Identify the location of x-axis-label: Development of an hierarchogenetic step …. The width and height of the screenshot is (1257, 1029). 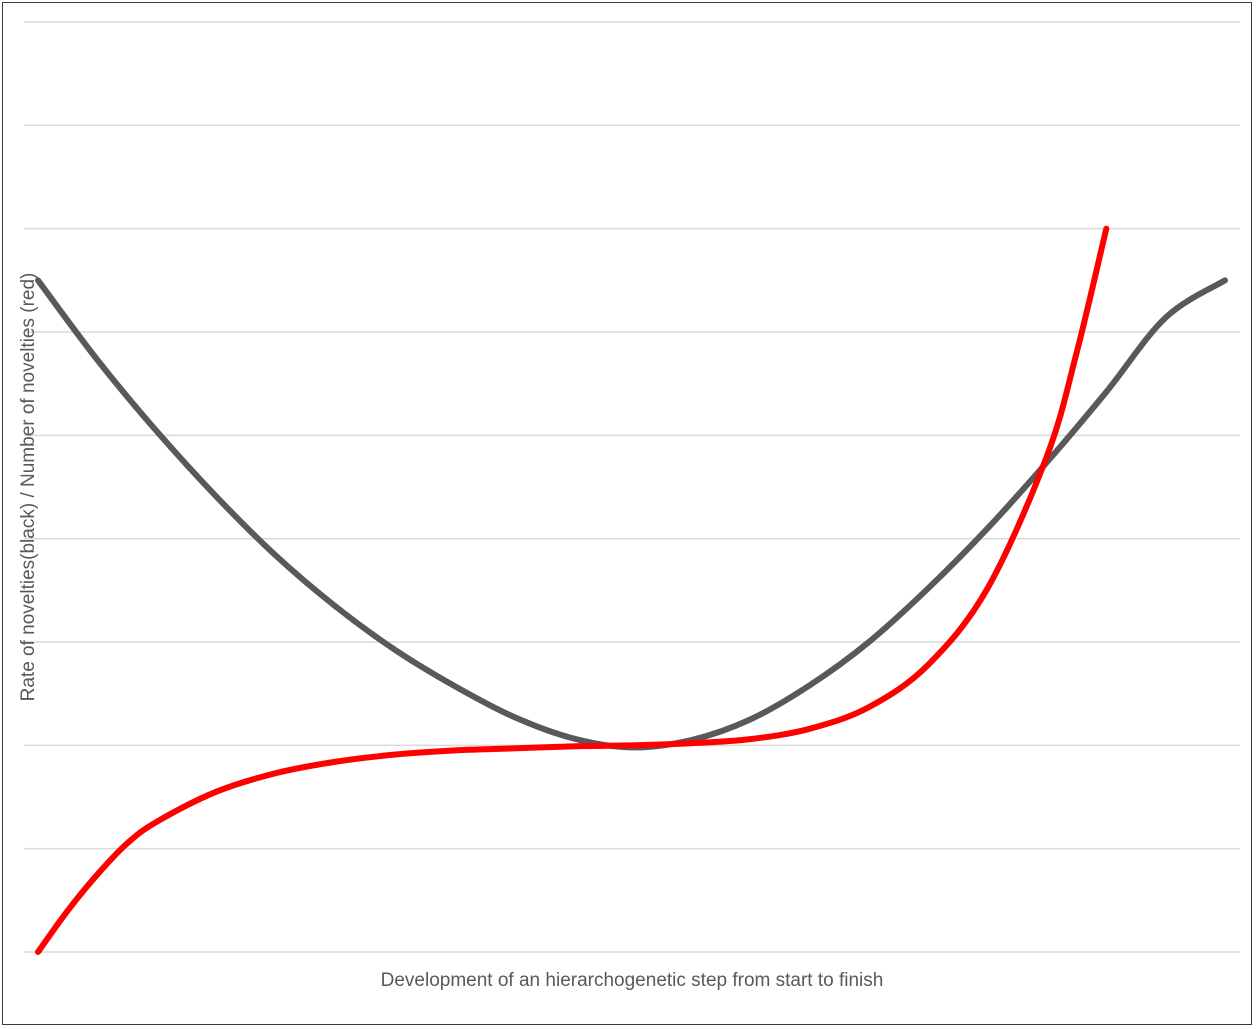
(632, 980).